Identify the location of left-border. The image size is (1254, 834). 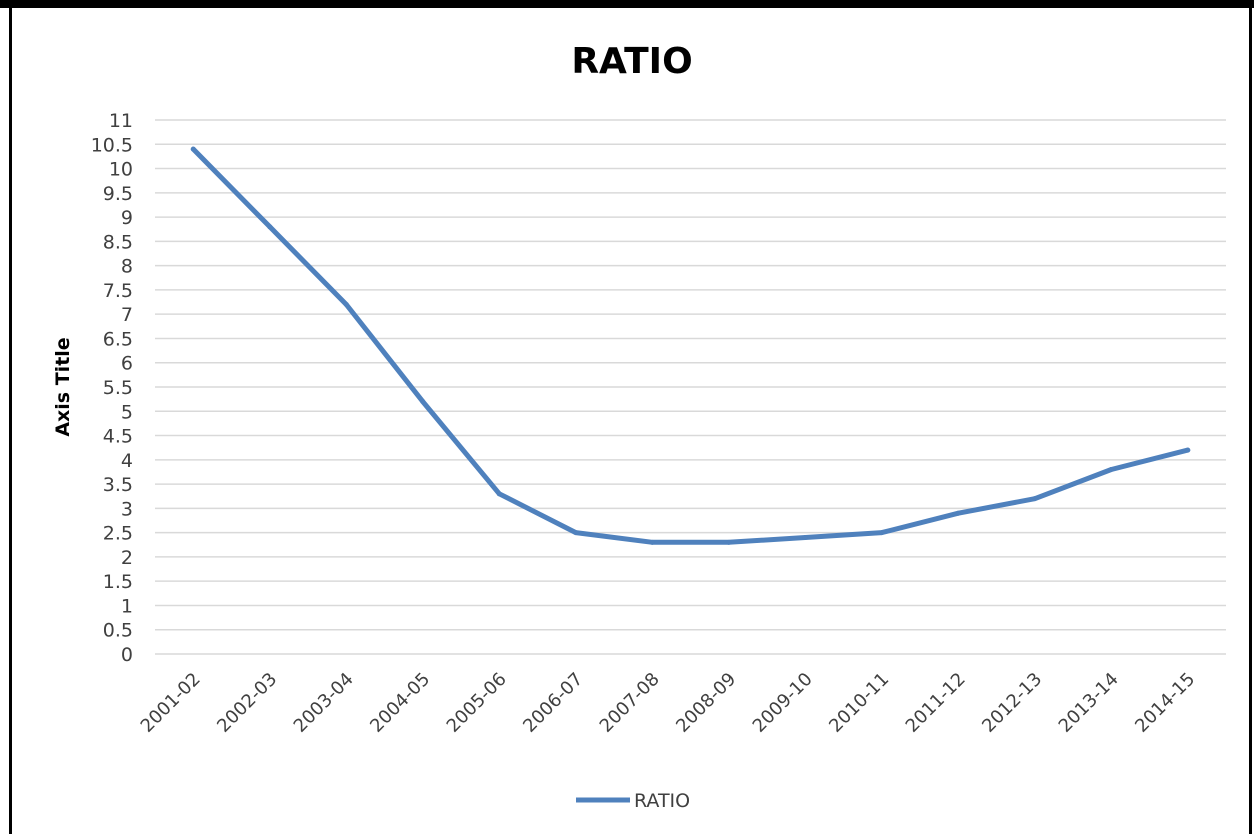
(10, 421).